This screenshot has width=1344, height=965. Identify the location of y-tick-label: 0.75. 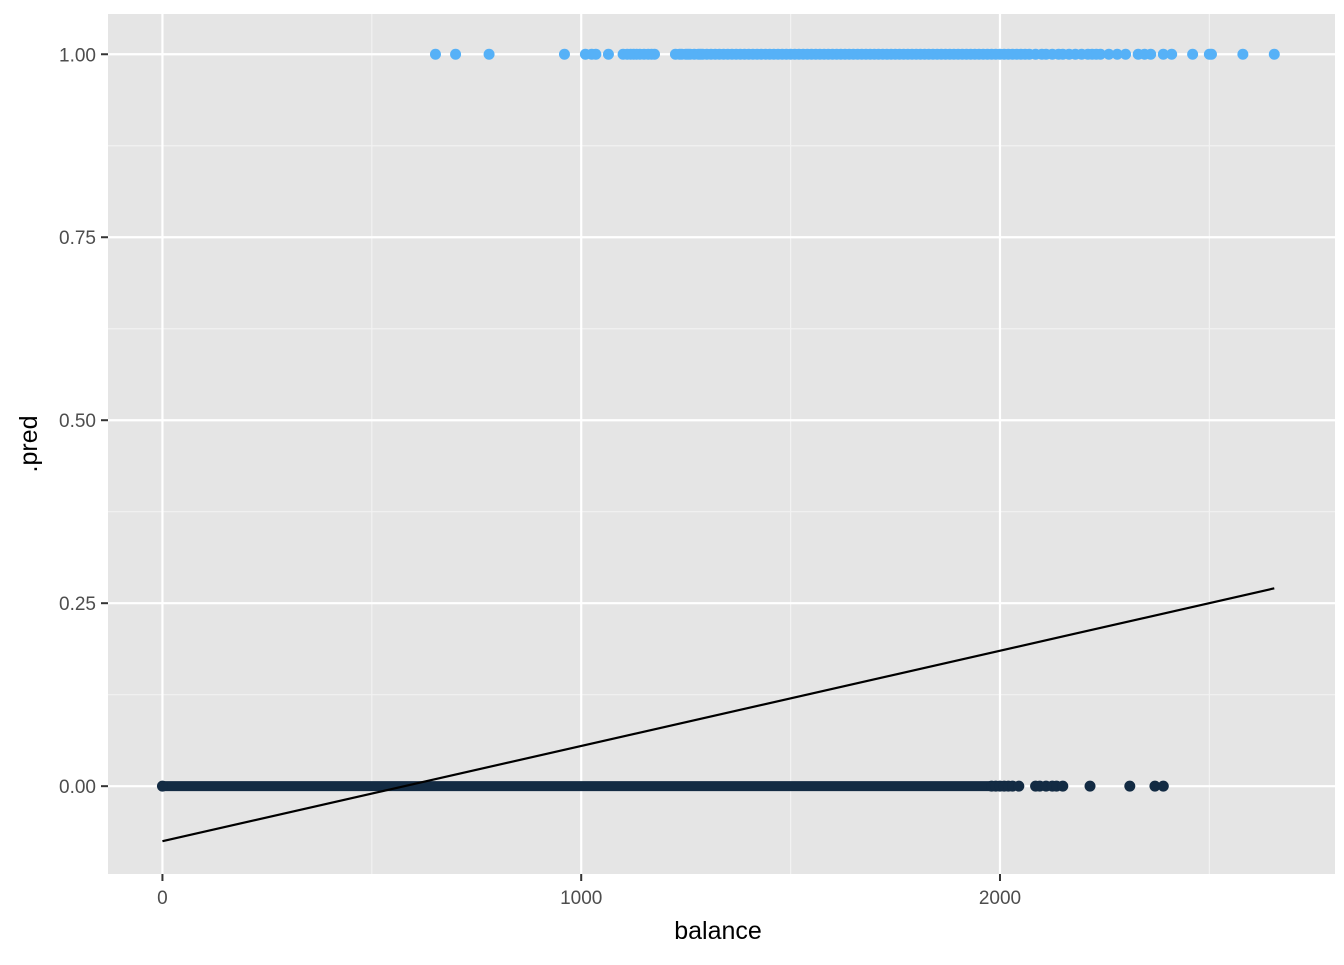
(77, 238).